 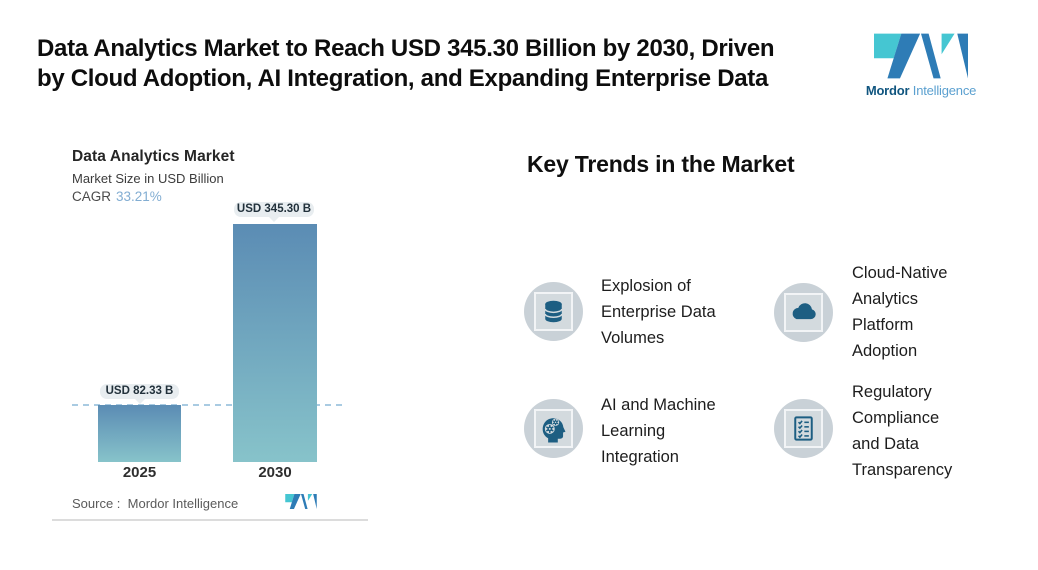 I want to click on reference-dashed-line, so click(x=209, y=405).